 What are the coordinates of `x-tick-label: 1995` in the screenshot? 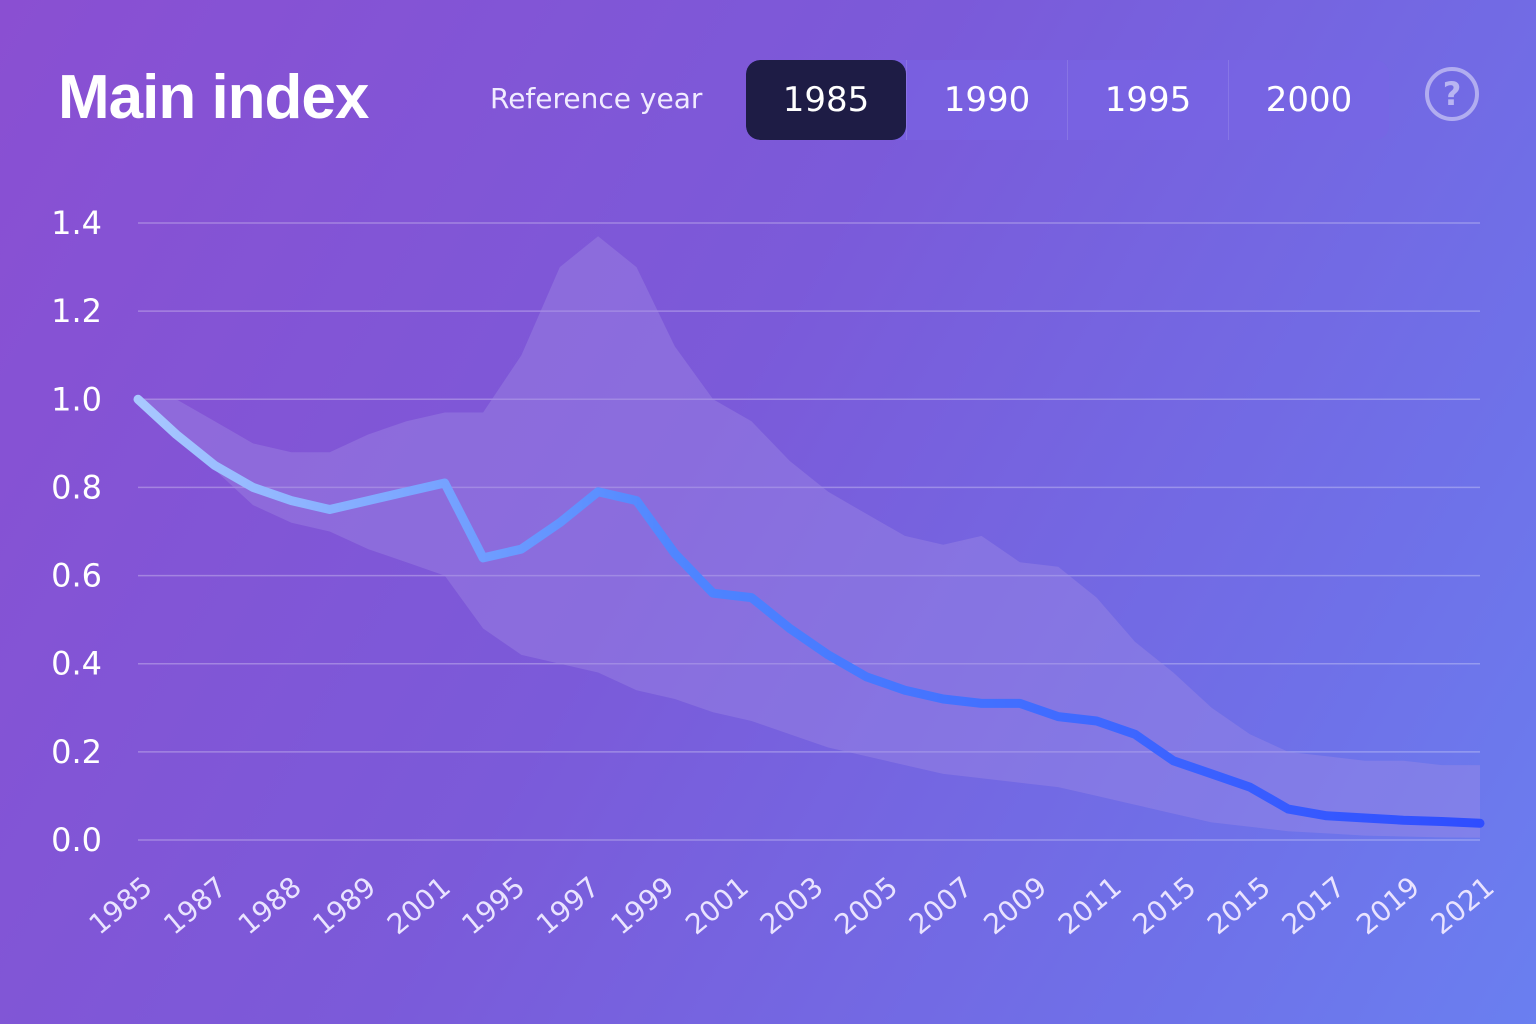 It's located at (493, 905).